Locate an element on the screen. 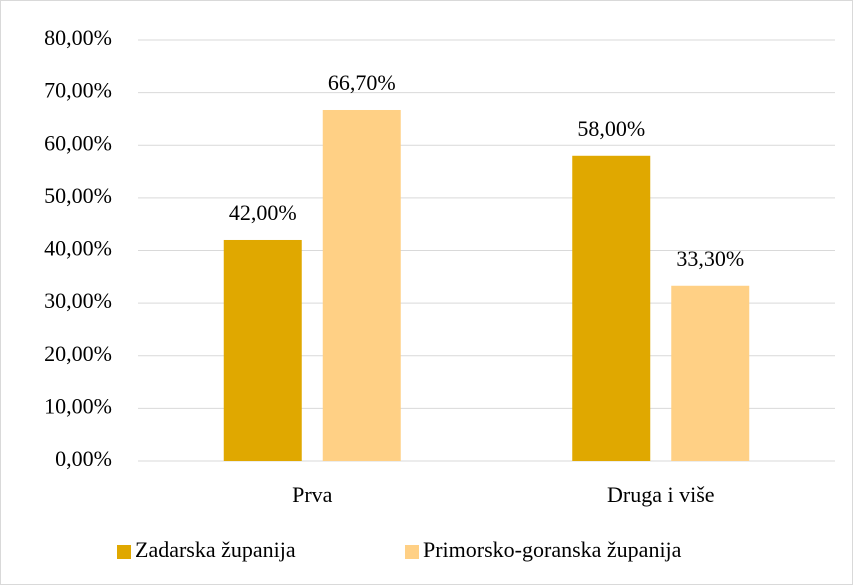 The height and width of the screenshot is (585, 853). value-label: 33,30% is located at coordinates (710, 258).